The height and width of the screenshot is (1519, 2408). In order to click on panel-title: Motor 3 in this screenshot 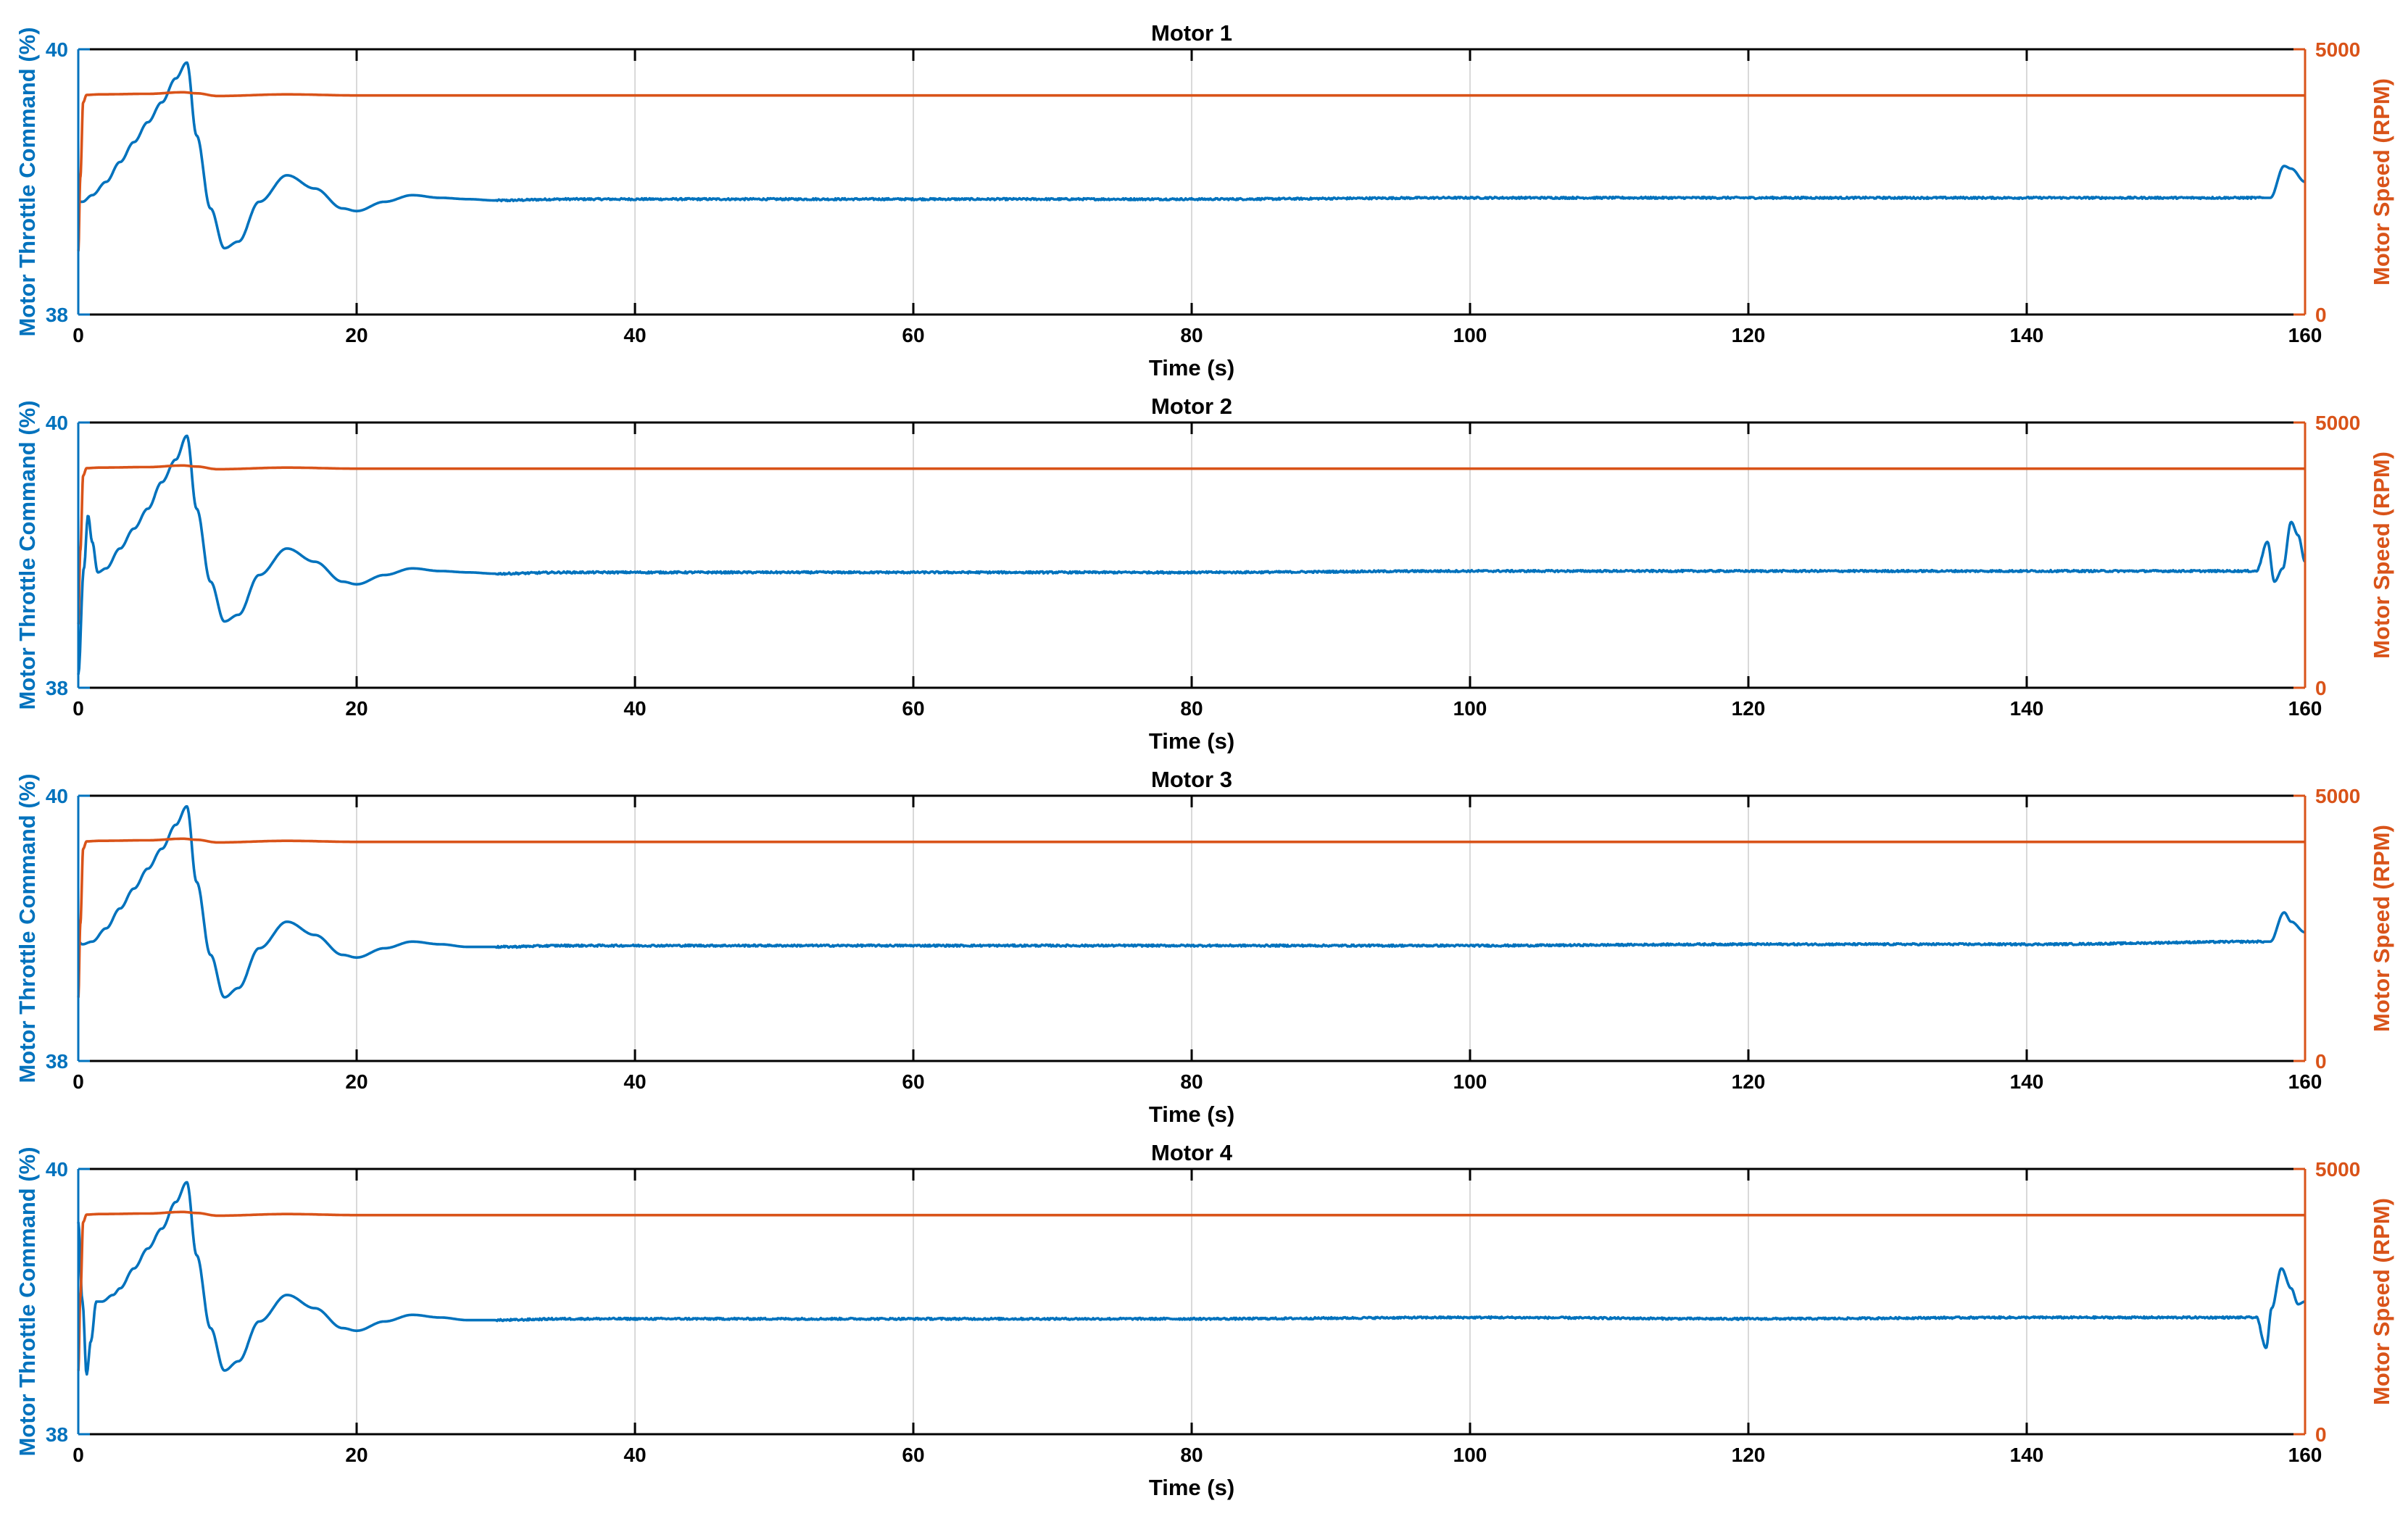, I will do `click(1191, 779)`.